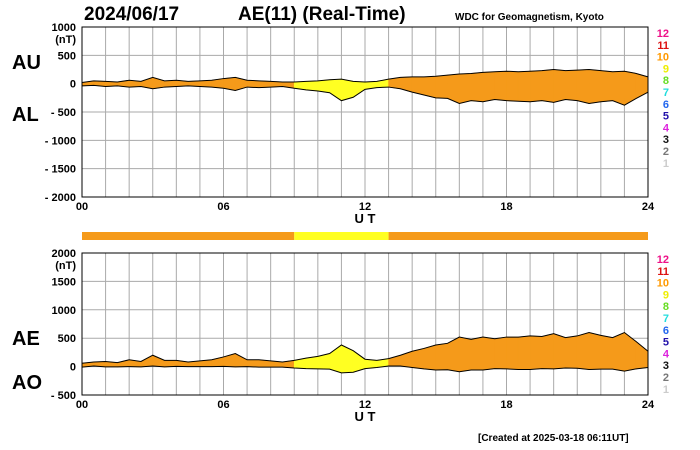 The height and width of the screenshot is (450, 700). Describe the element at coordinates (365, 218) in the screenshot. I see `au-al-x-axis-title: U T` at that location.